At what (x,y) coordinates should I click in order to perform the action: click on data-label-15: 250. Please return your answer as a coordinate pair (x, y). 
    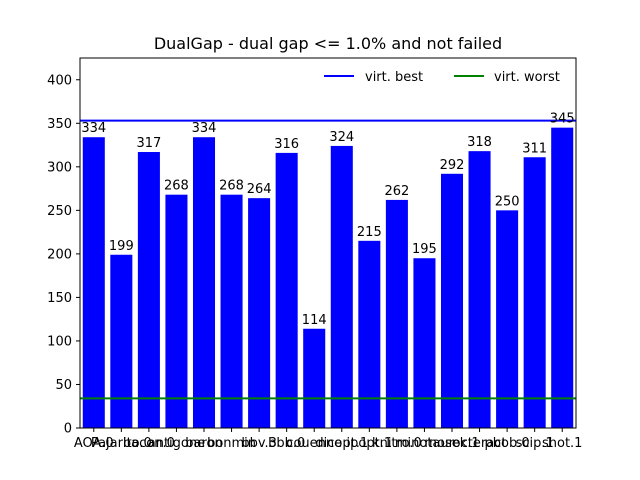
    Looking at the image, I should click on (507, 201).